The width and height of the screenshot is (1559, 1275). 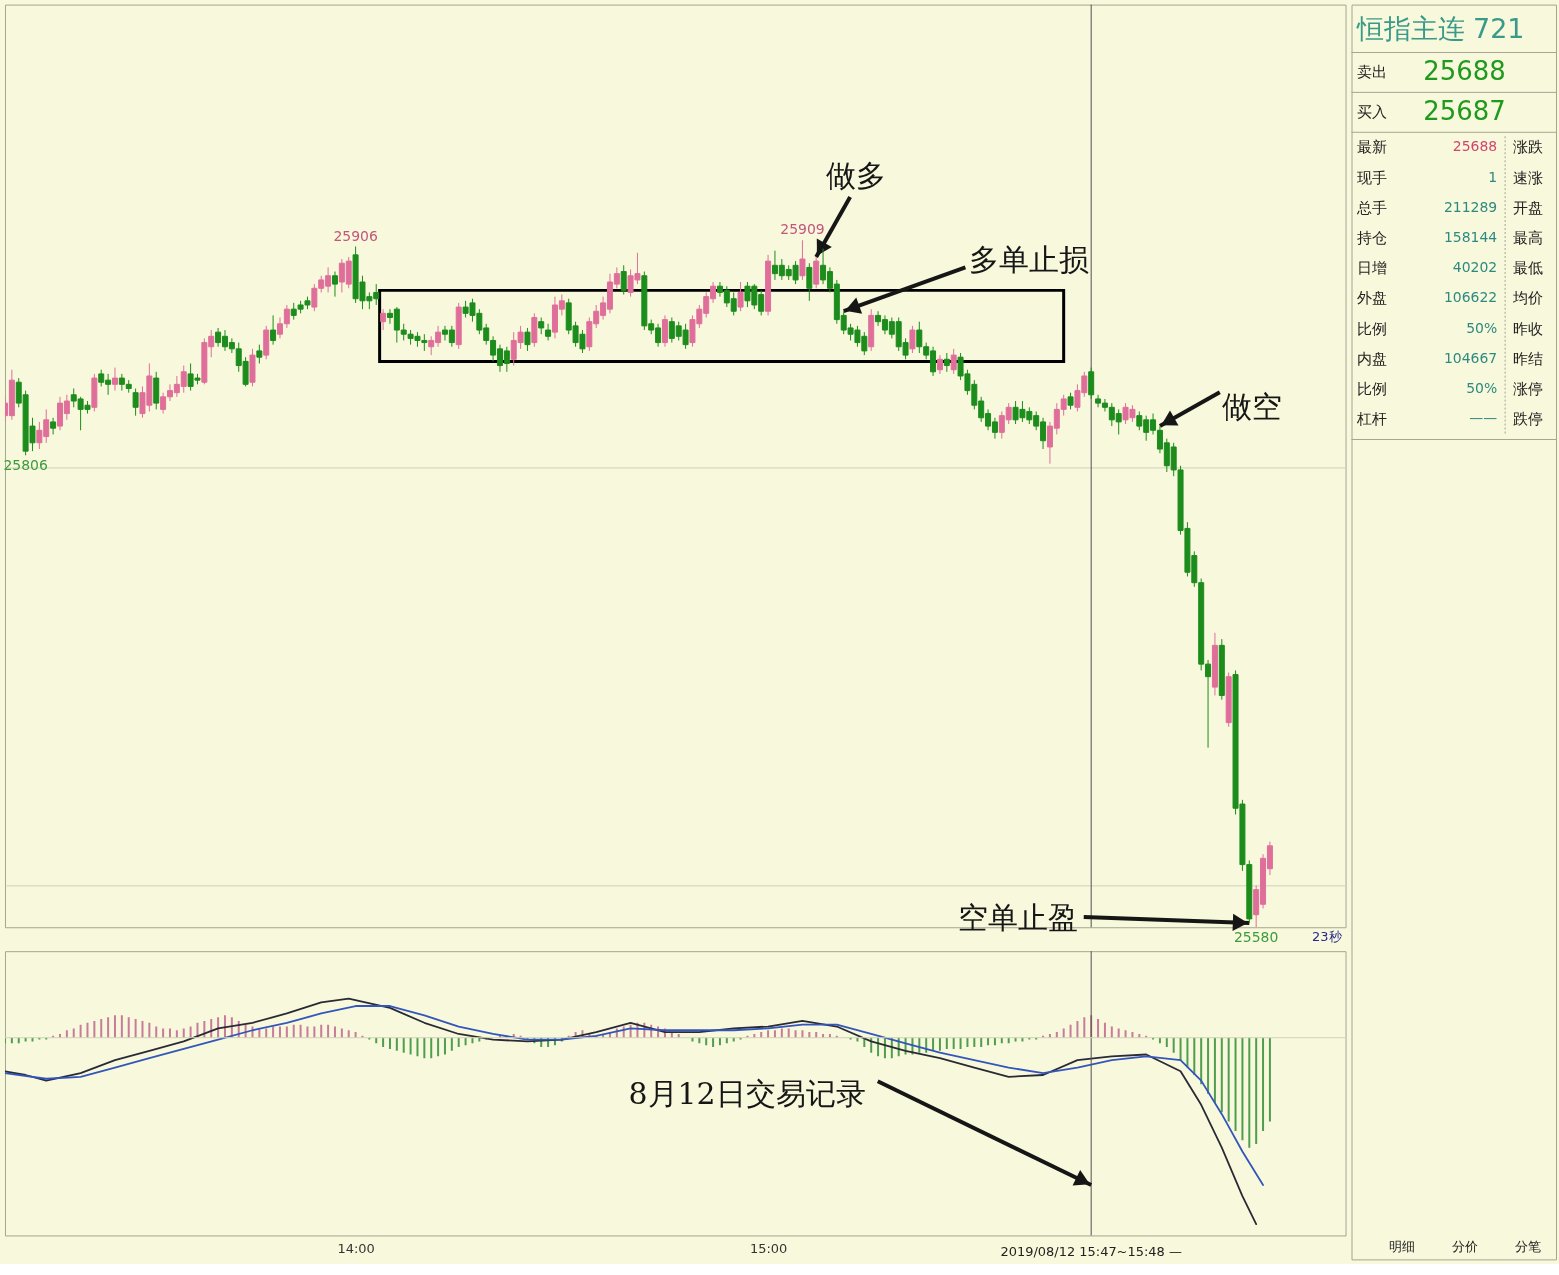 I want to click on text: 明细, so click(x=1402, y=1247).